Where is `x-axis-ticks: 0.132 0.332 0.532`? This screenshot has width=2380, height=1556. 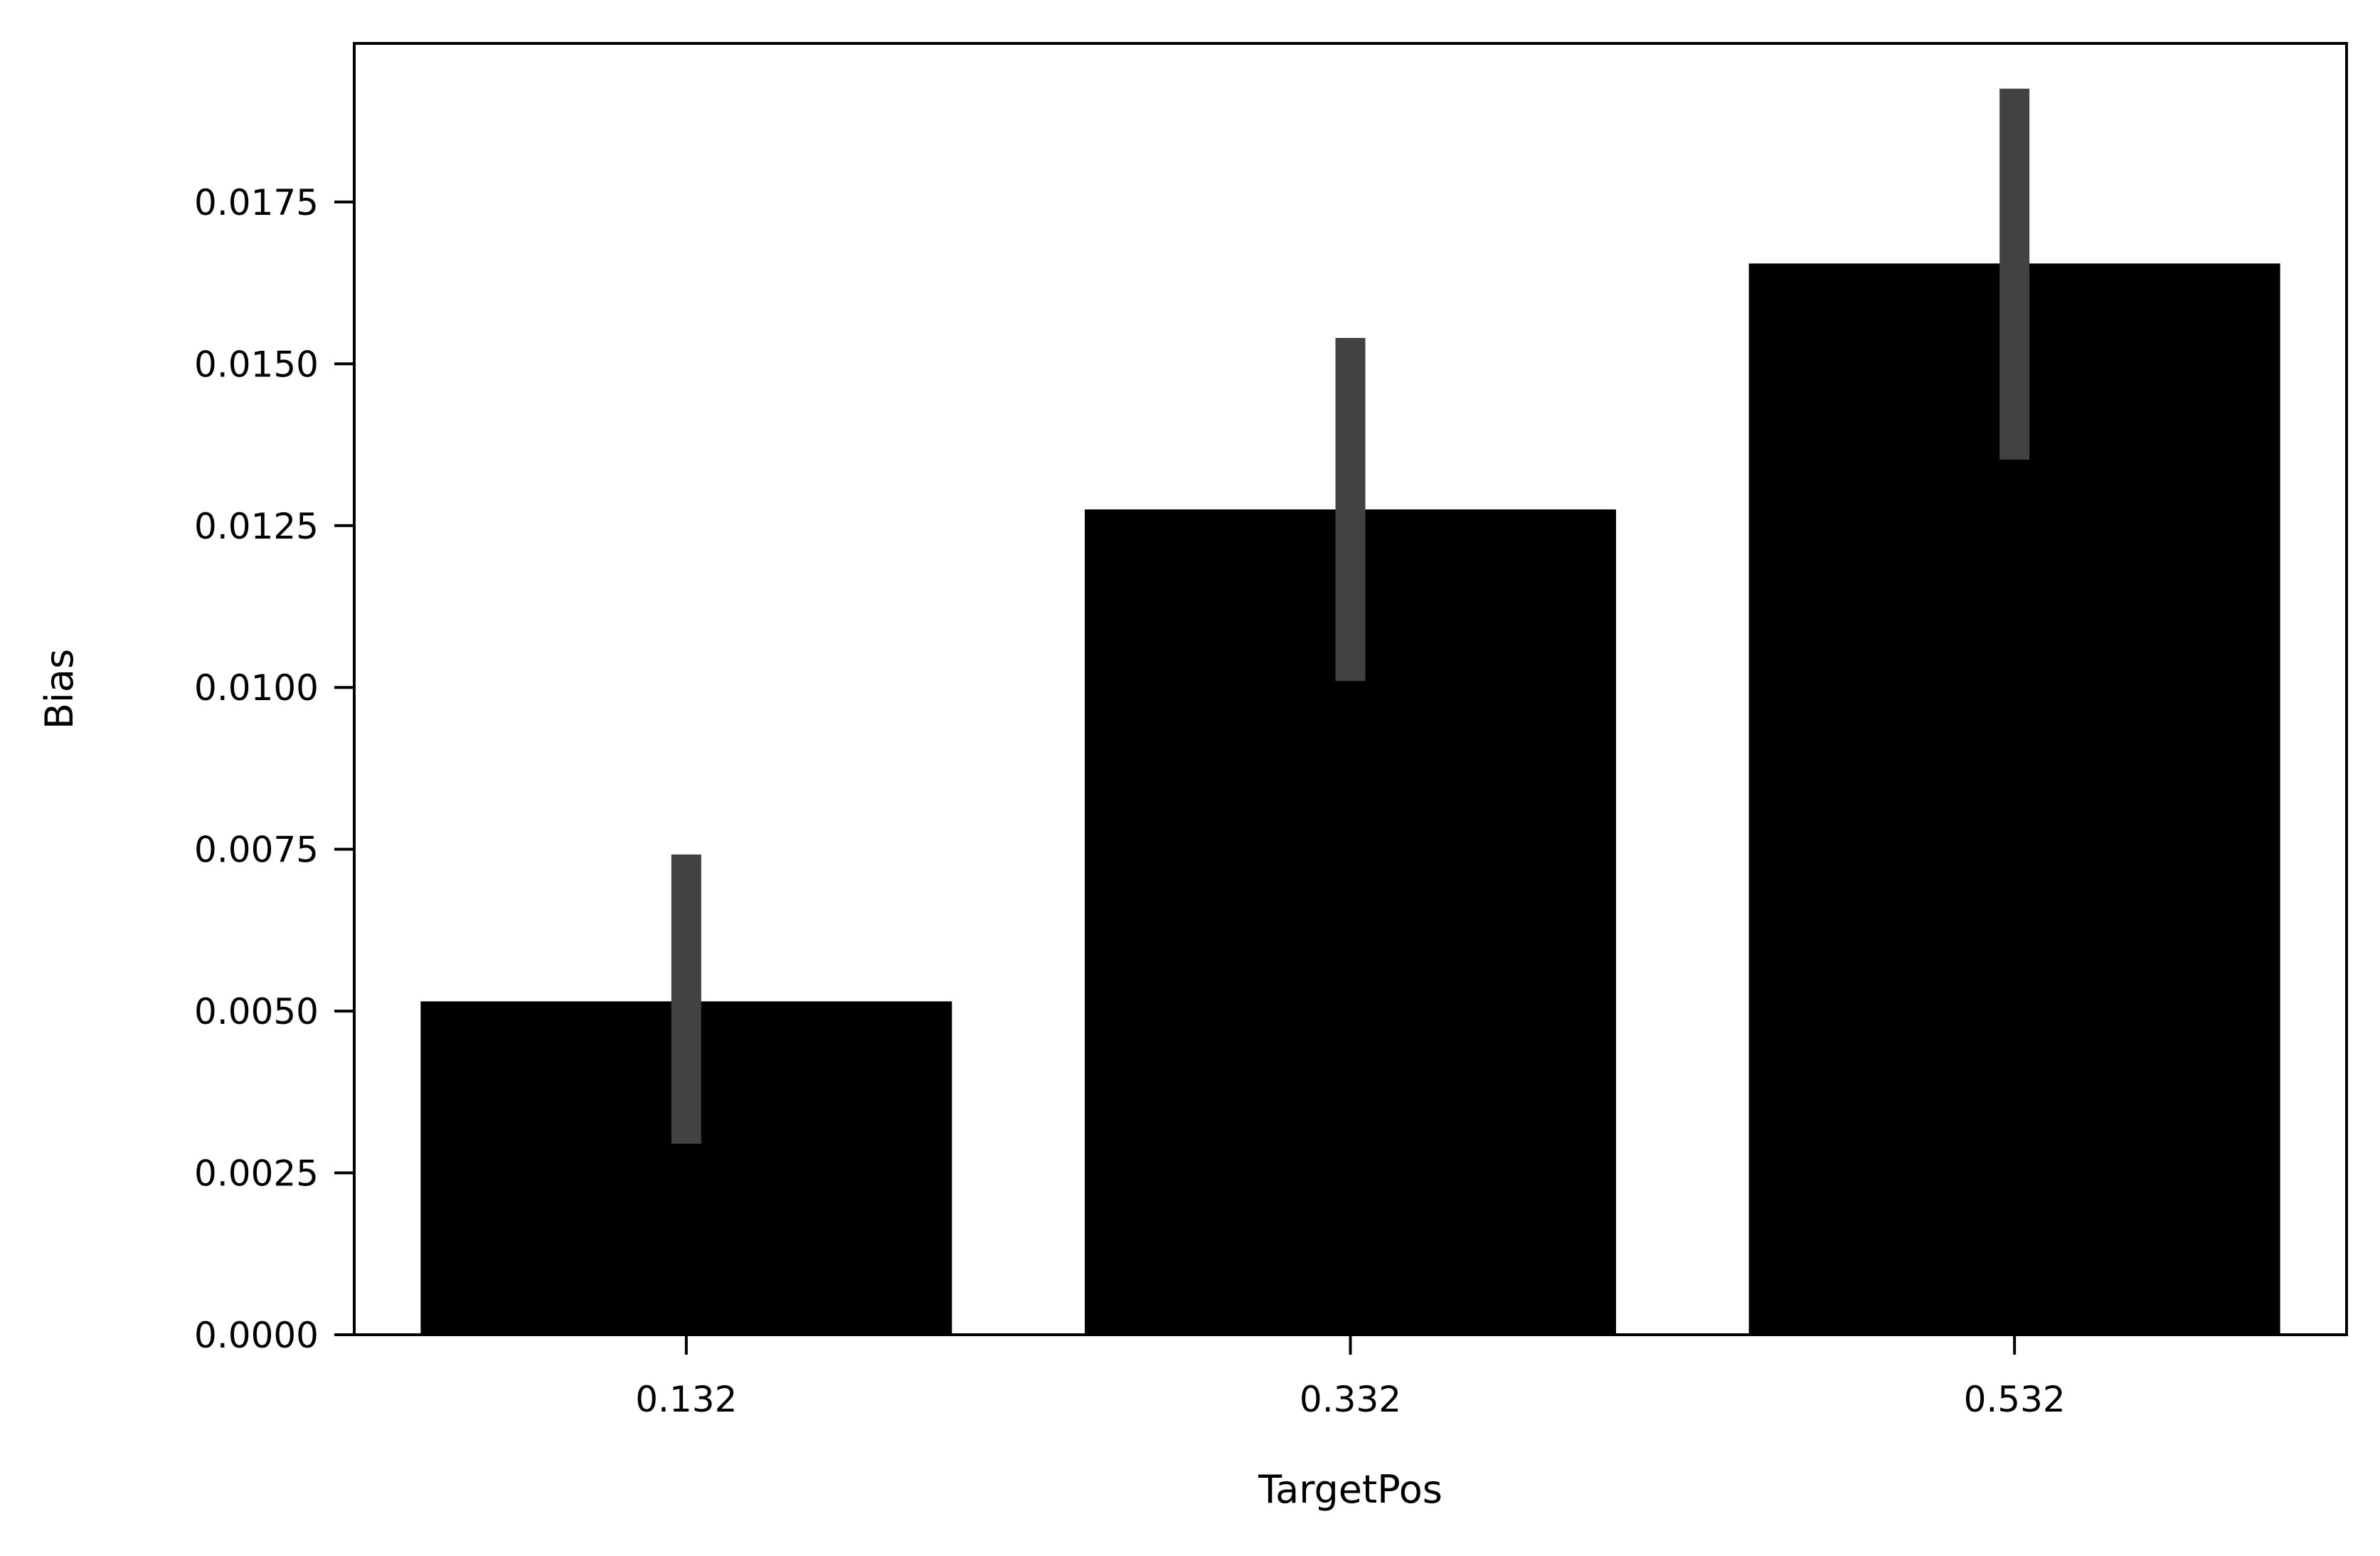 x-axis-ticks: 0.132 0.332 0.532 is located at coordinates (1350, 1377).